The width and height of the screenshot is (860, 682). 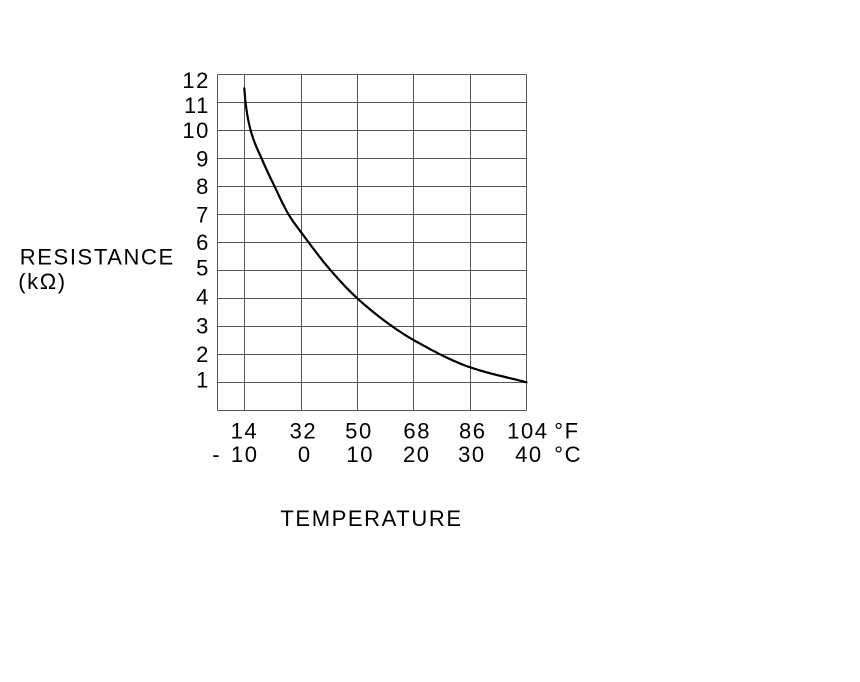 What do you see at coordinates (417, 431) in the screenshot?
I see `svg-text: 68` at bounding box center [417, 431].